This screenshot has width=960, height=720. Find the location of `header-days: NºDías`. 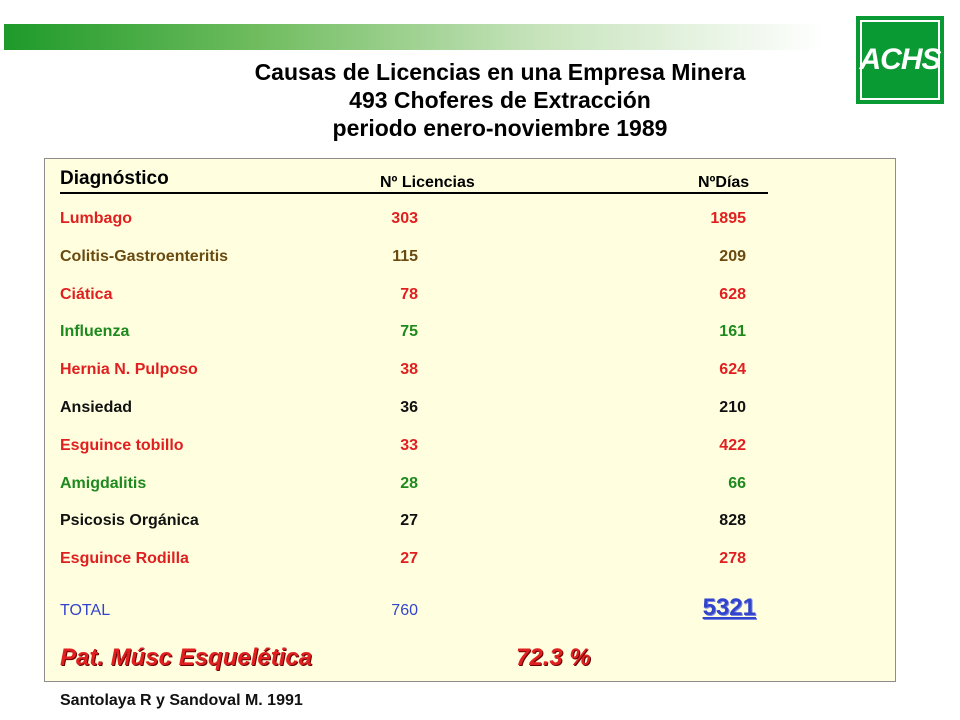

header-days: NºDías is located at coordinates (724, 182).